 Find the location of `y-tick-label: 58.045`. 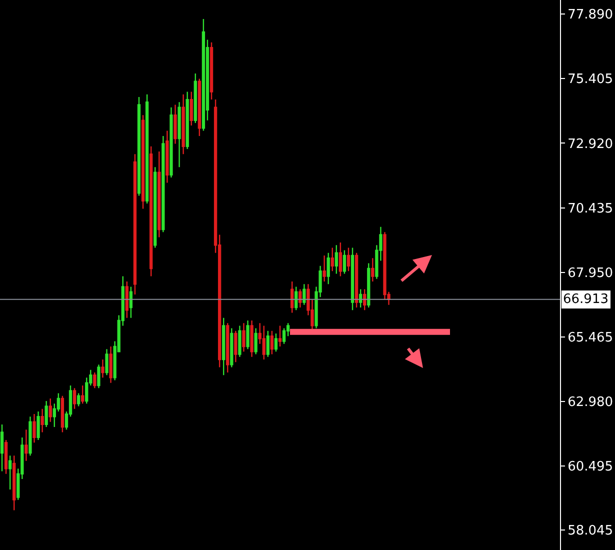

y-tick-label: 58.045 is located at coordinates (591, 530).